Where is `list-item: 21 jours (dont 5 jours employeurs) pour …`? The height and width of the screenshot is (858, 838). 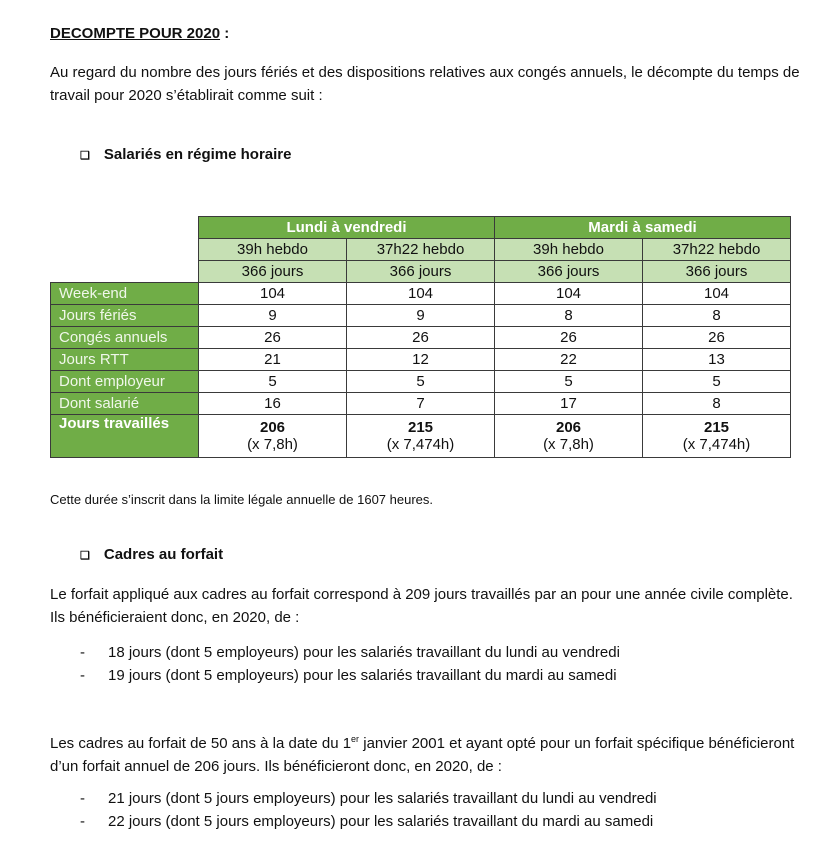
list-item: 21 jours (dont 5 jours employeurs) pour … is located at coordinates (382, 798).